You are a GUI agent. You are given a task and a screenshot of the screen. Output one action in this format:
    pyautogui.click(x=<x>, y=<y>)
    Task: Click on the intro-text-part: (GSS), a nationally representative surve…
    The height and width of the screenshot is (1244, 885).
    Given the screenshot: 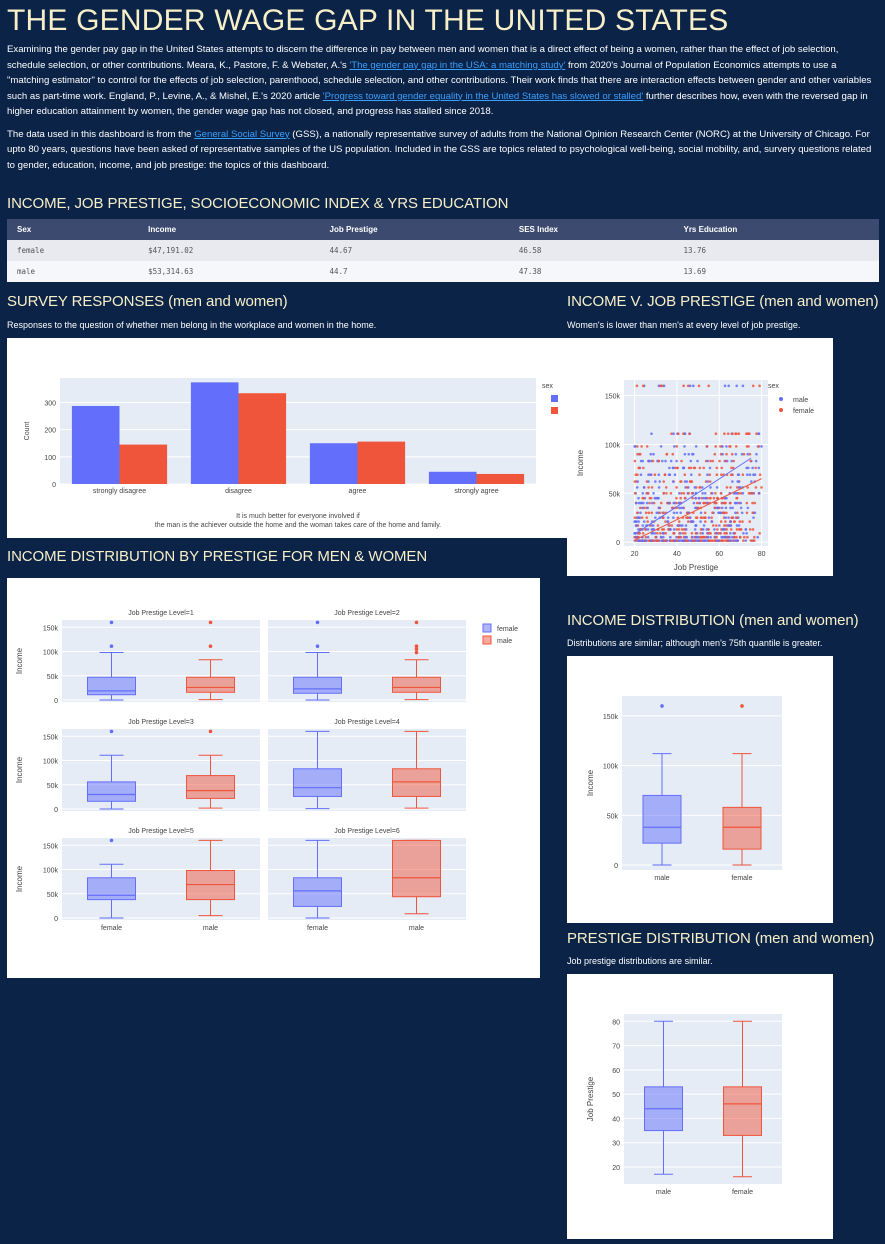 What is the action you would take?
    pyautogui.click(x=439, y=149)
    